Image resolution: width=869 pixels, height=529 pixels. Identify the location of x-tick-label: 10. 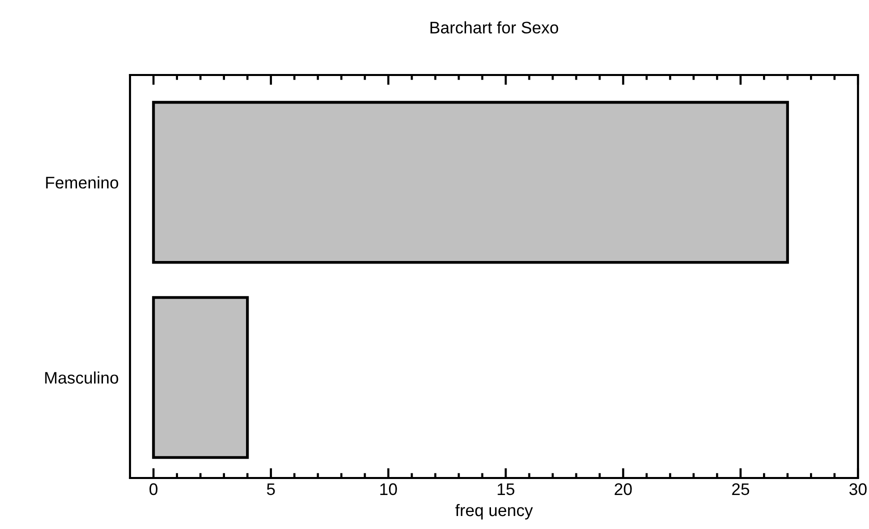
(388, 489).